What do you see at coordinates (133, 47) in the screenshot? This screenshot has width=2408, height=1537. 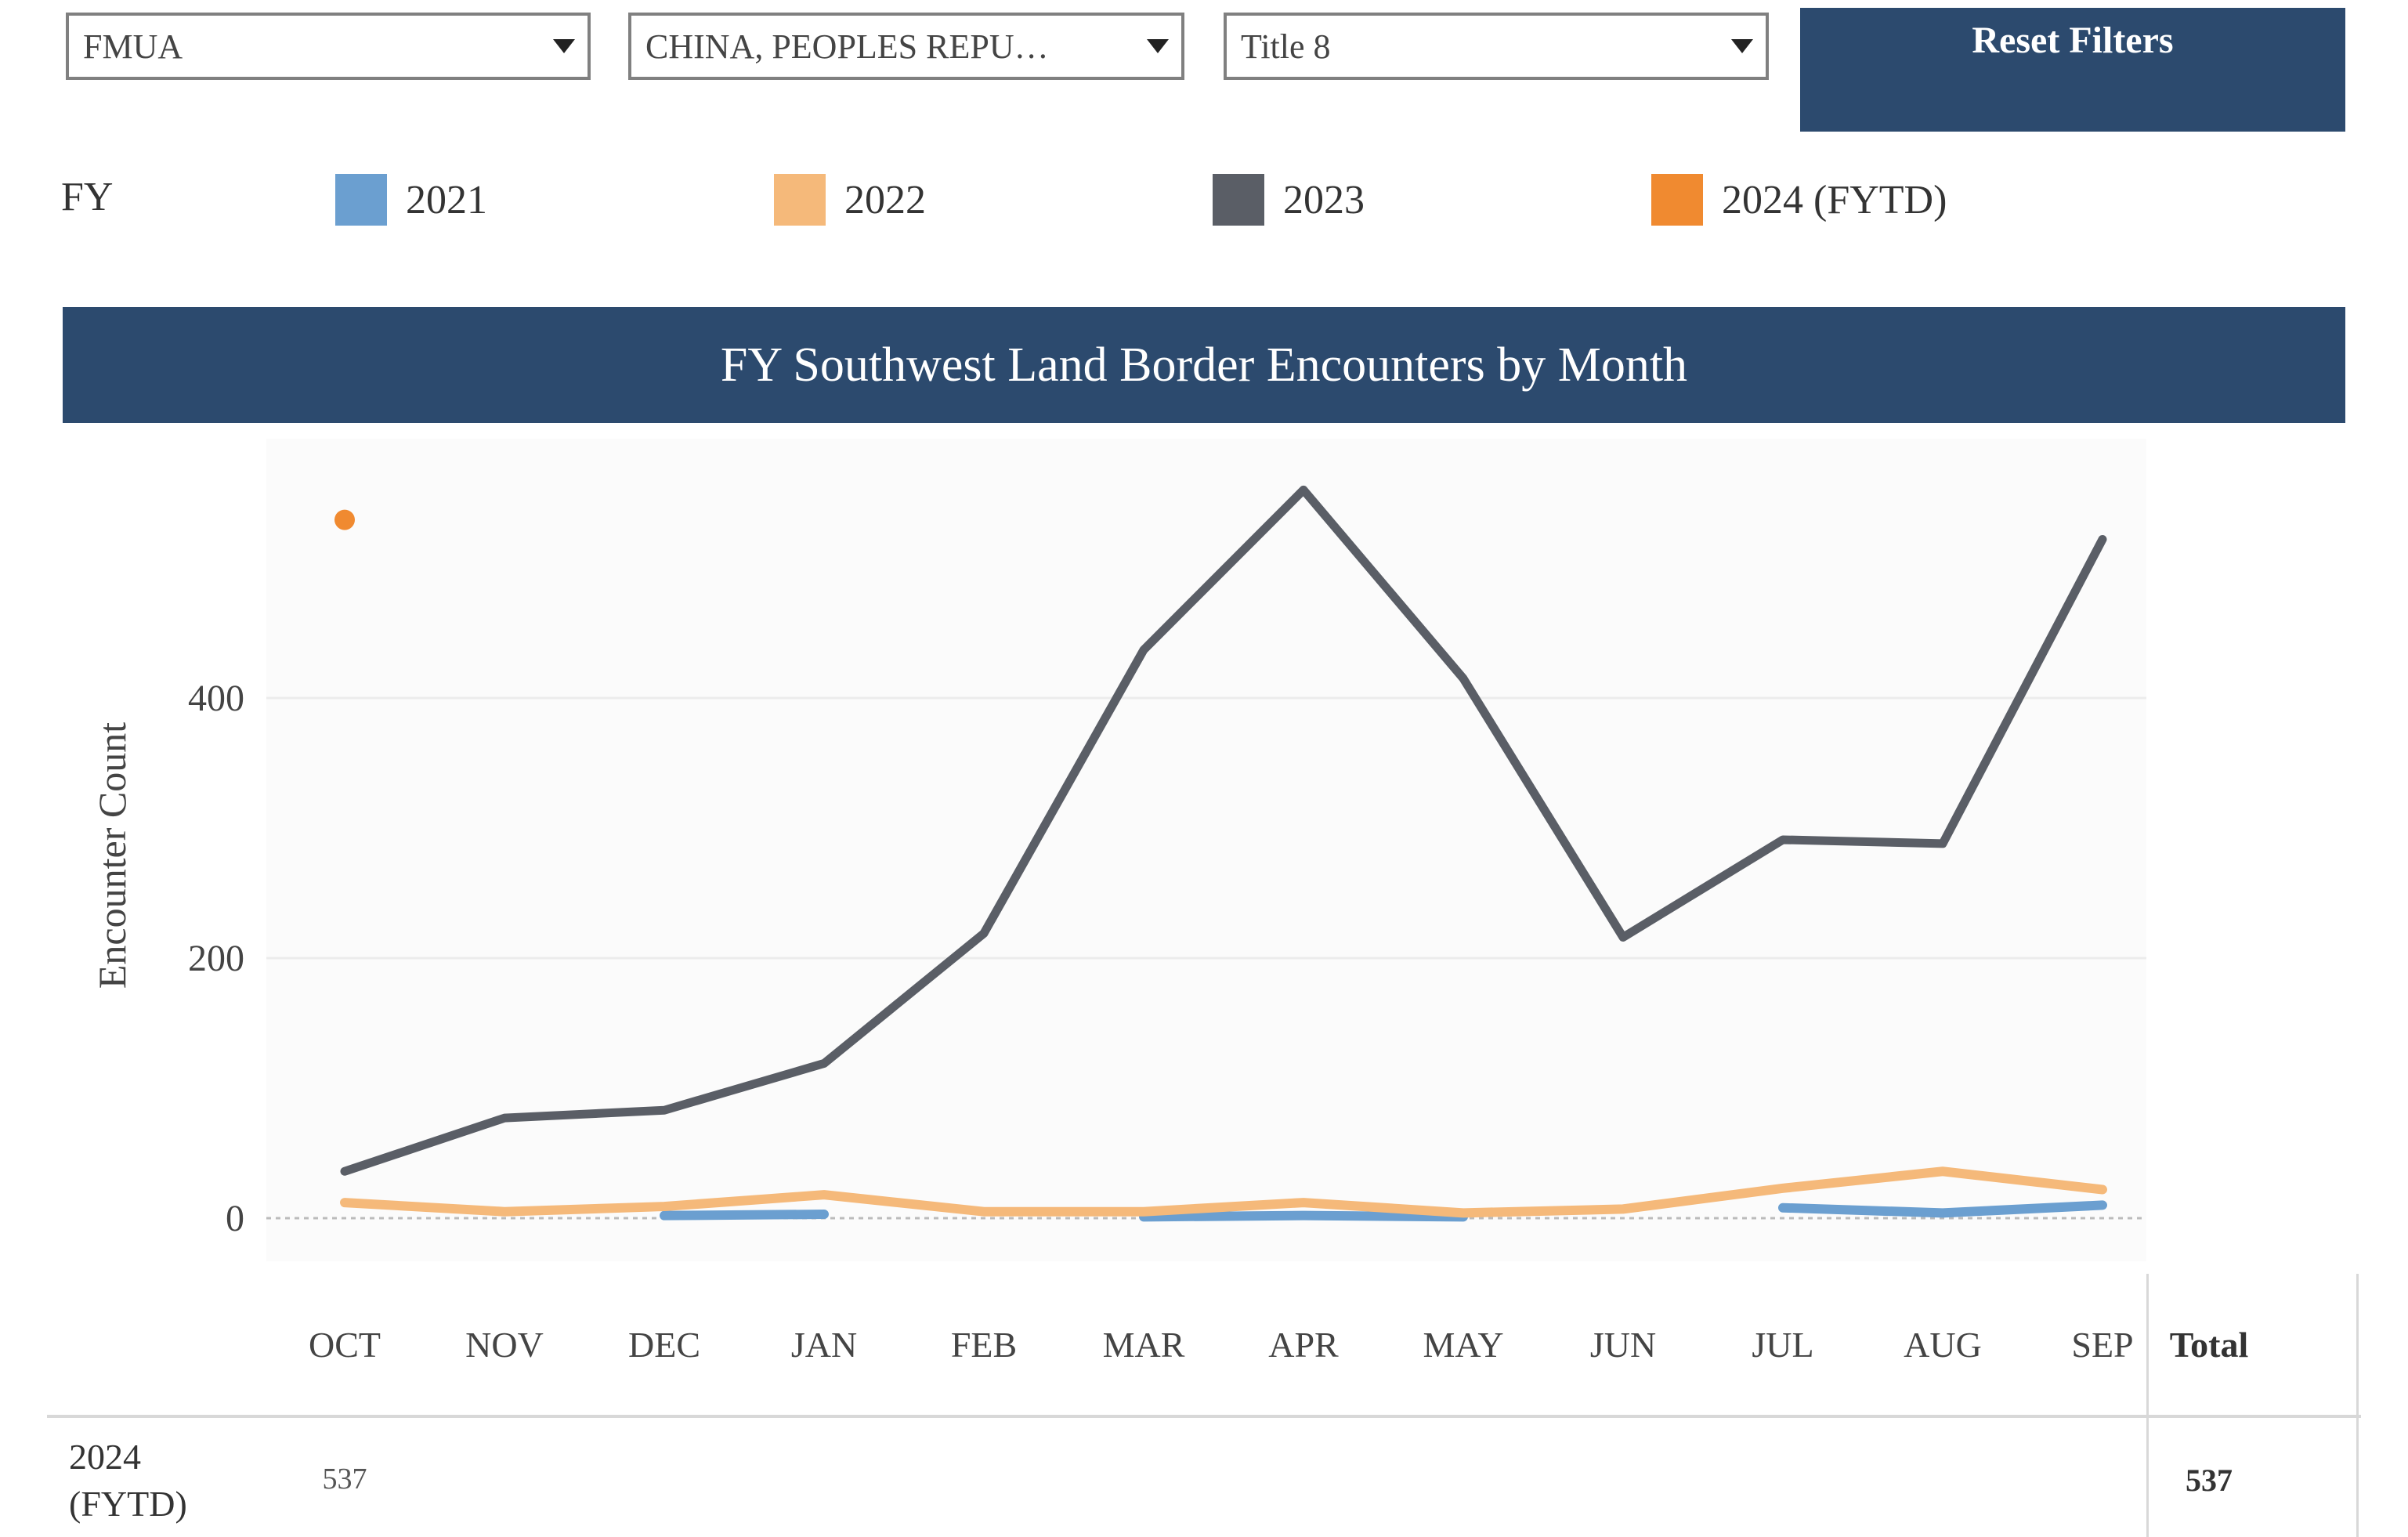 I see `program-dropdown-value: FMUA` at bounding box center [133, 47].